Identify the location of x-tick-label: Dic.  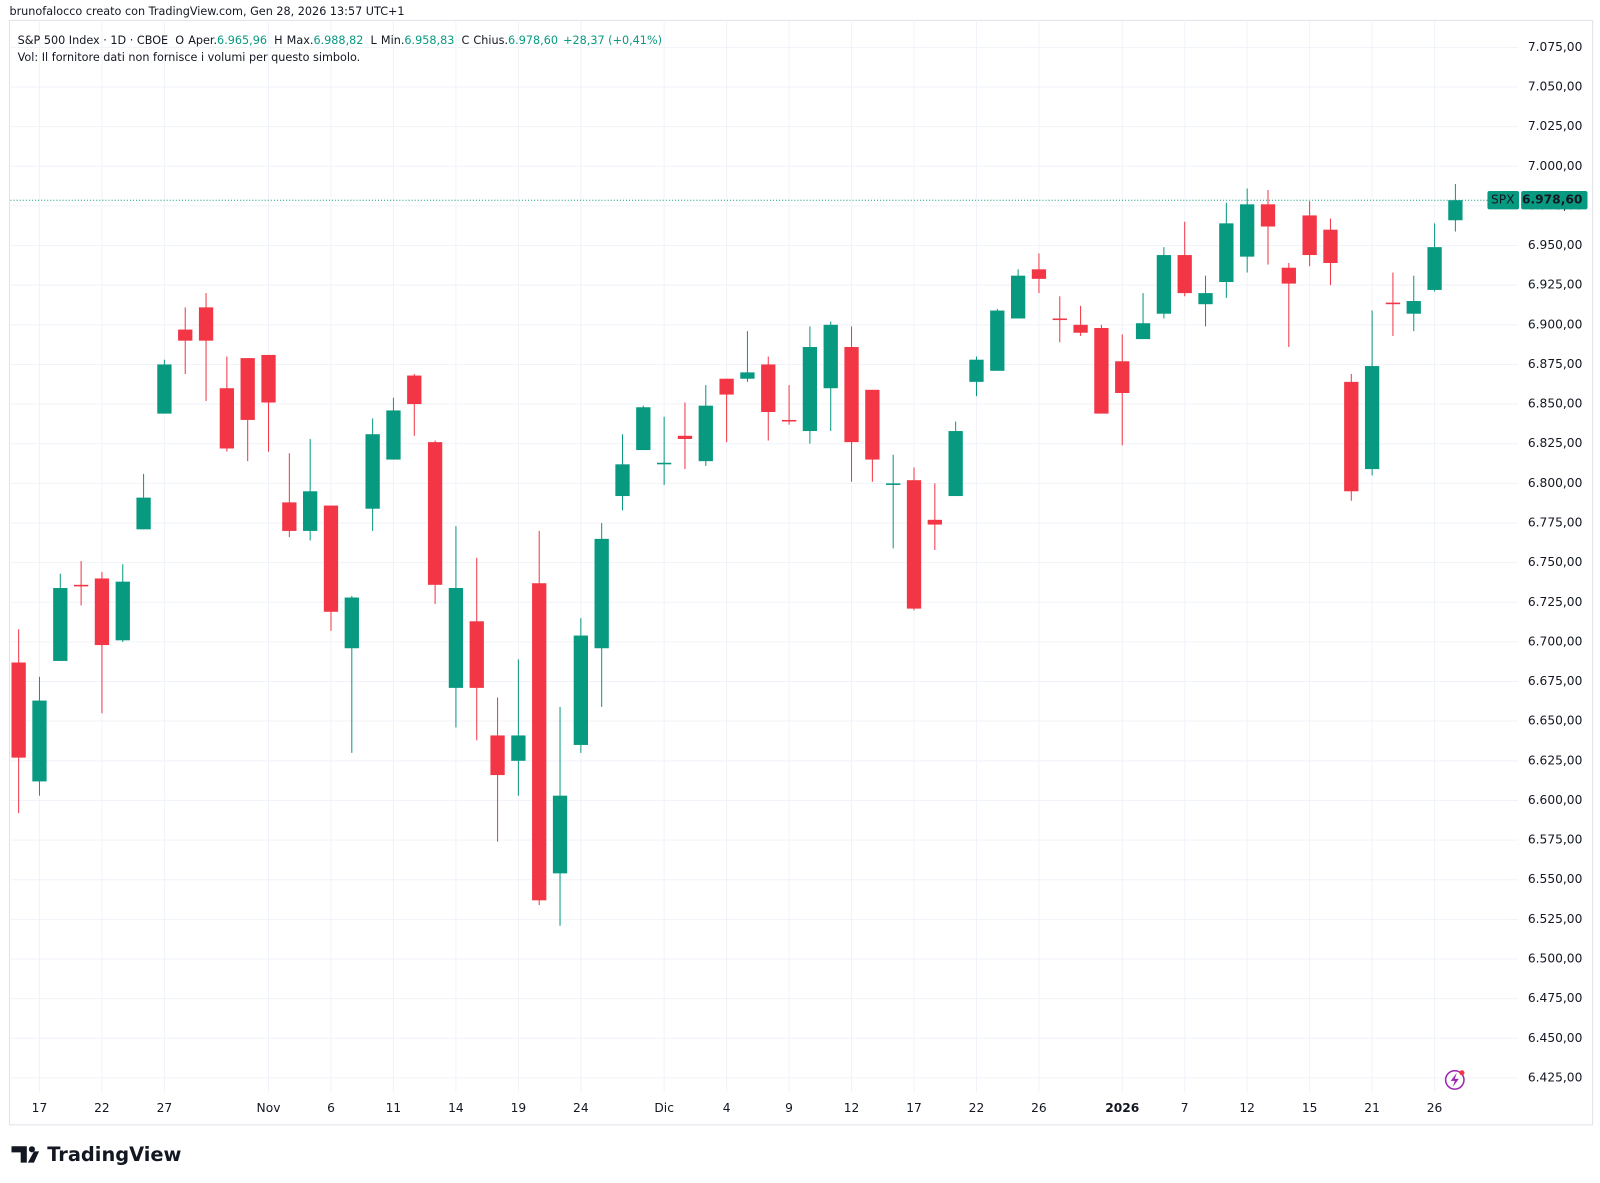
(664, 1108).